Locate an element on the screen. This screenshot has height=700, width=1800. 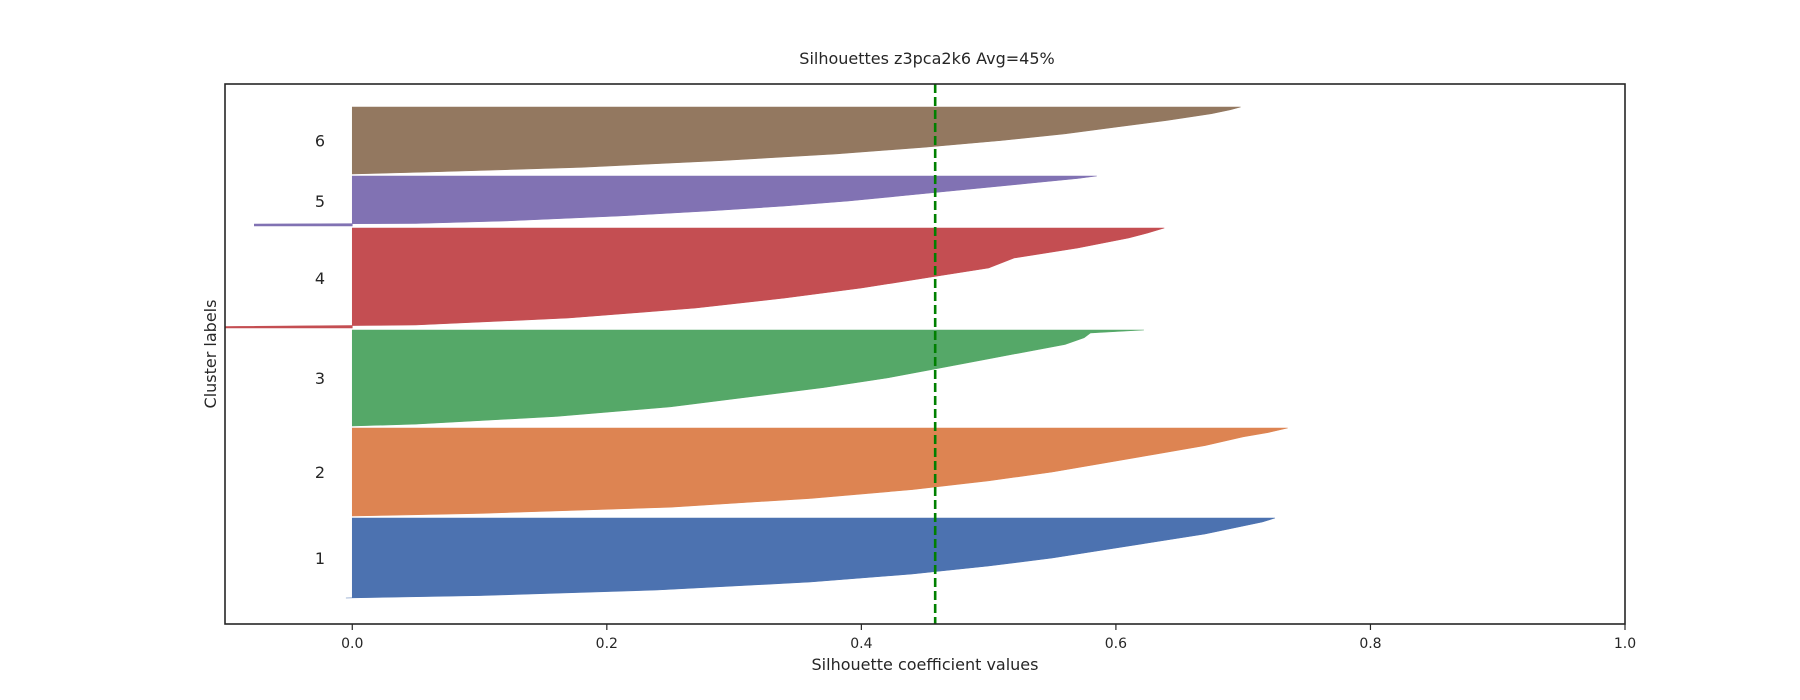
x-tick-label: 0.8 is located at coordinates (1370, 644).